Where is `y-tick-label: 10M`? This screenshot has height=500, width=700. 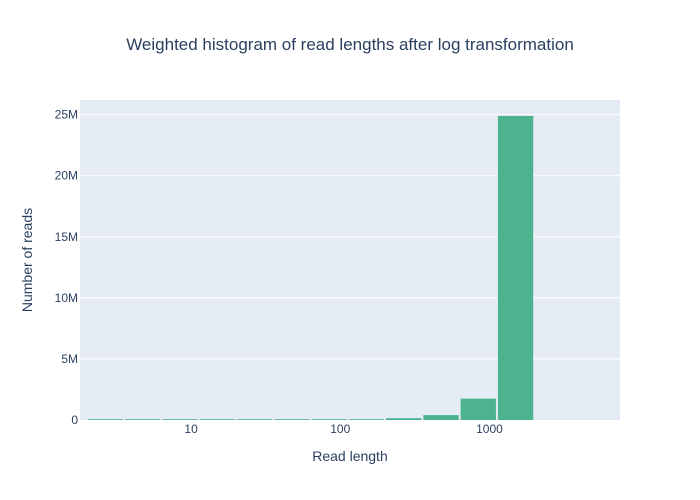
y-tick-label: 10M is located at coordinates (66, 298).